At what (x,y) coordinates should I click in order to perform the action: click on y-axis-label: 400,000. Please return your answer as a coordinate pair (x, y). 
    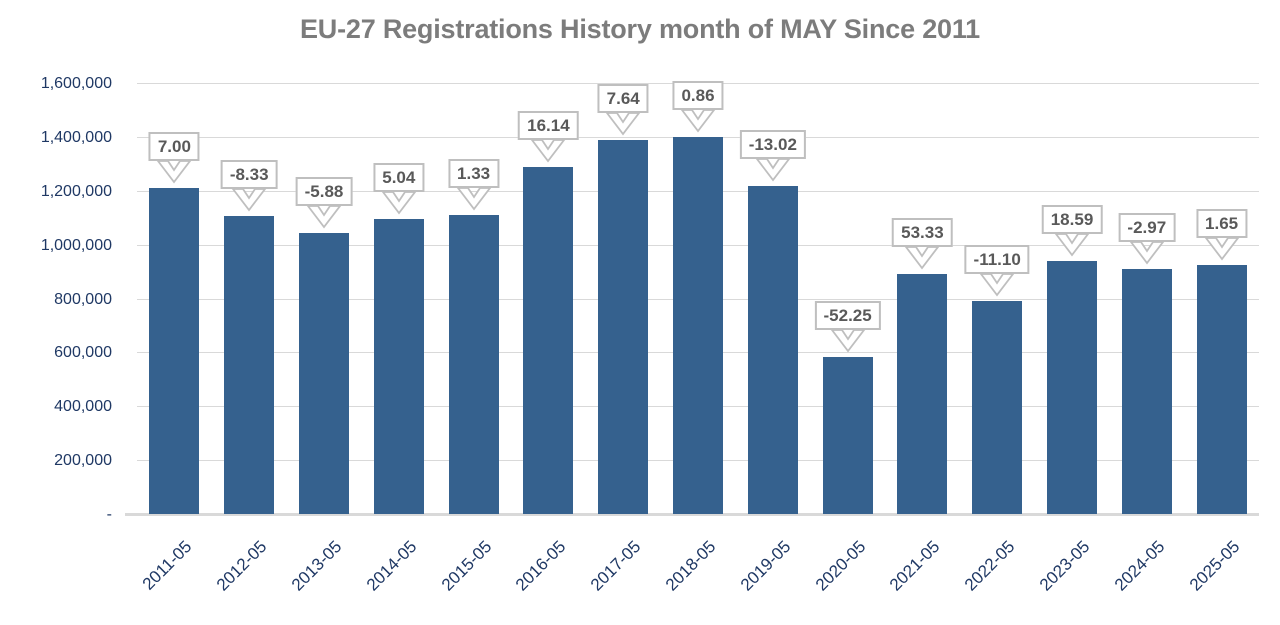
    Looking at the image, I should click on (83, 407).